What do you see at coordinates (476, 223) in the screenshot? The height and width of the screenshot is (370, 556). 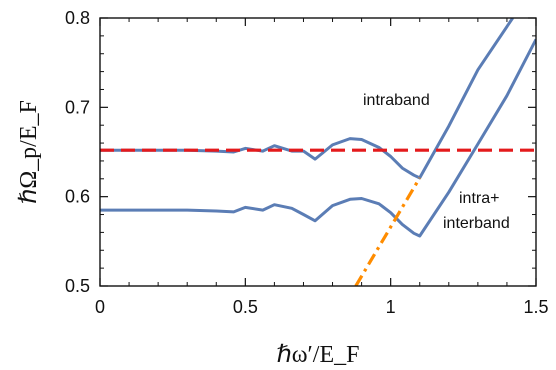 I see `annotation-interband: interband` at bounding box center [476, 223].